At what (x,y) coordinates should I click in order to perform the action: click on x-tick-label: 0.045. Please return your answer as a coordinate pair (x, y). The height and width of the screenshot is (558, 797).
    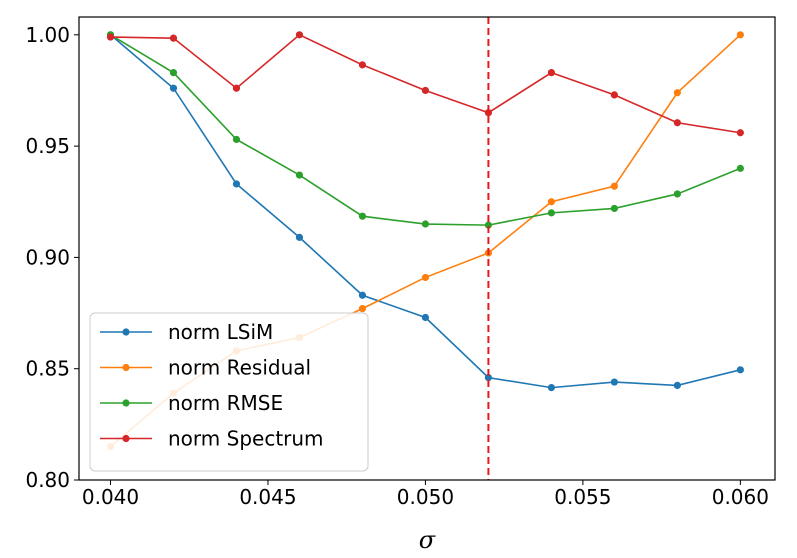
    Looking at the image, I should click on (267, 497).